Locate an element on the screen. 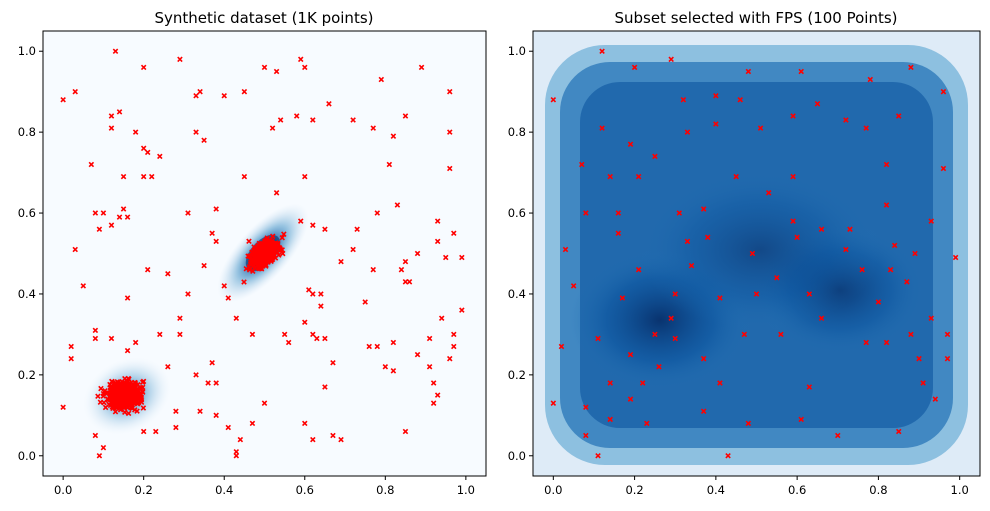 Image resolution: width=990 pixels, height=511 pixels. y-tick-label: 0.8 is located at coordinates (27, 132).